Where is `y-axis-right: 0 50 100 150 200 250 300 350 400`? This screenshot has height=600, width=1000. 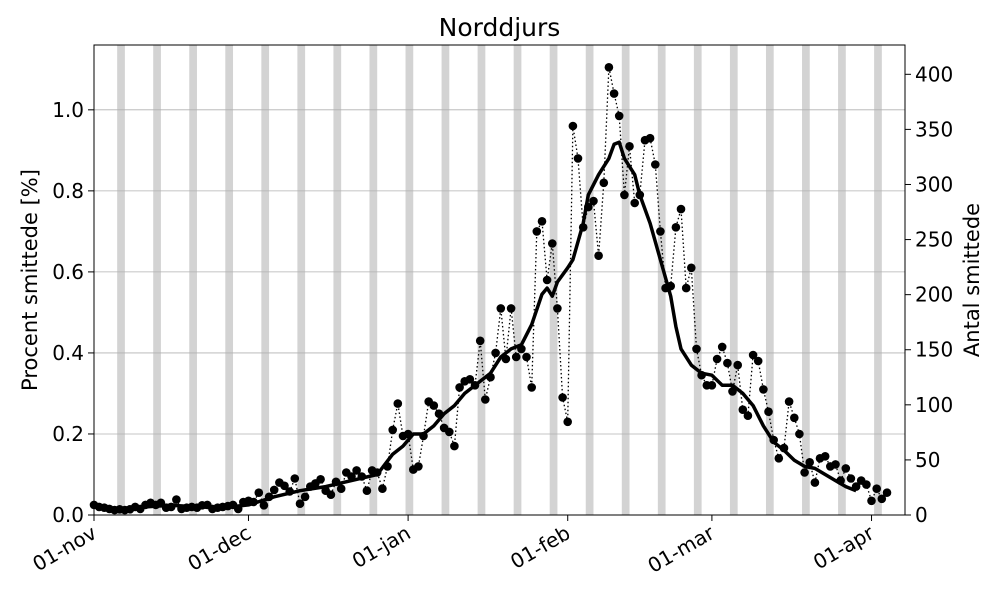
y-axis-right: 0 50 100 150 200 250 300 350 400 is located at coordinates (929, 294).